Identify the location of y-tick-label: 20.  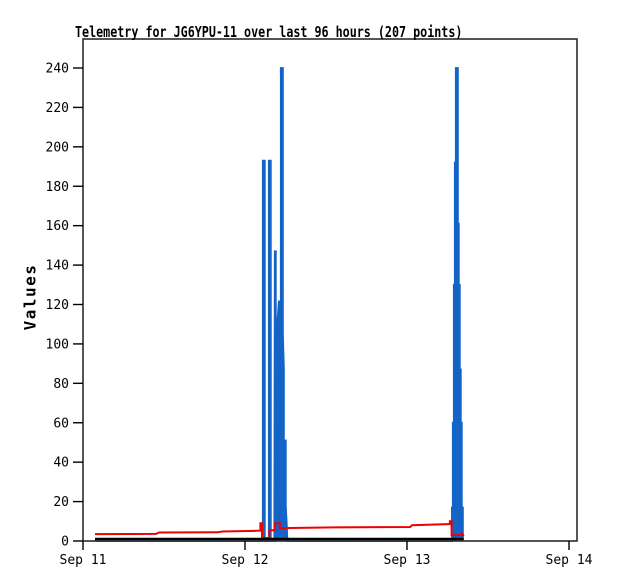
(61, 502).